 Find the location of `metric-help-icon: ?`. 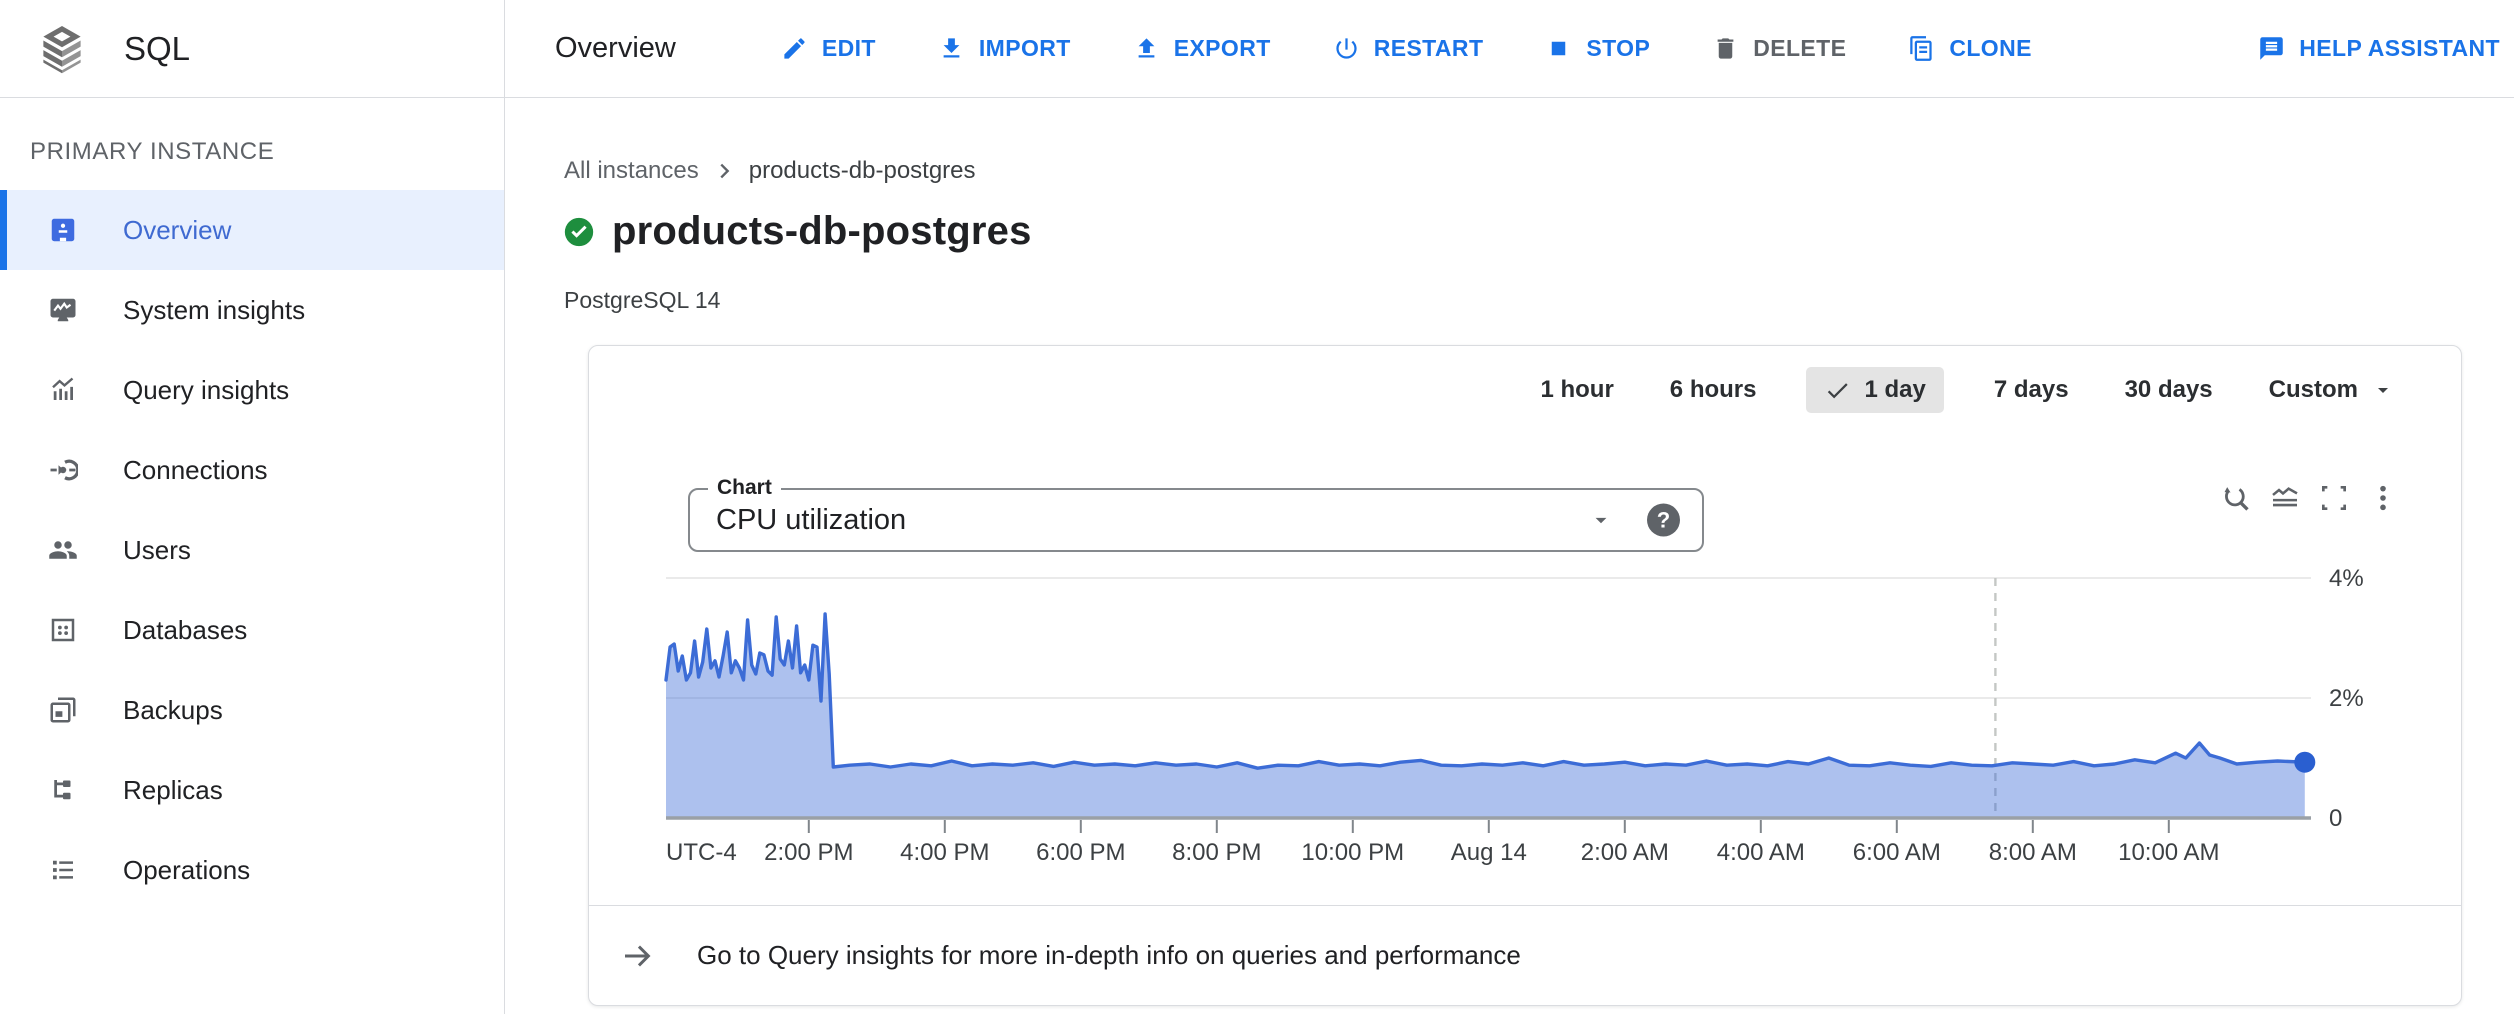

metric-help-icon: ? is located at coordinates (1663, 520).